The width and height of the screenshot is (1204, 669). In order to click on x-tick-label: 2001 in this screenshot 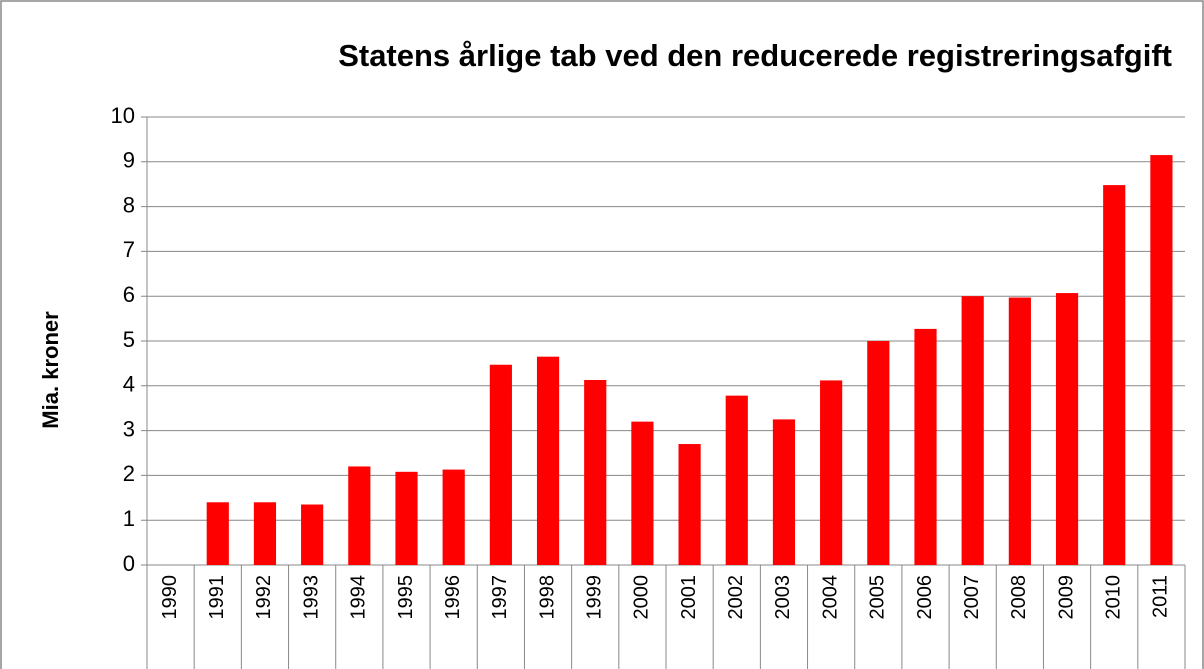, I will do `click(689, 597)`.